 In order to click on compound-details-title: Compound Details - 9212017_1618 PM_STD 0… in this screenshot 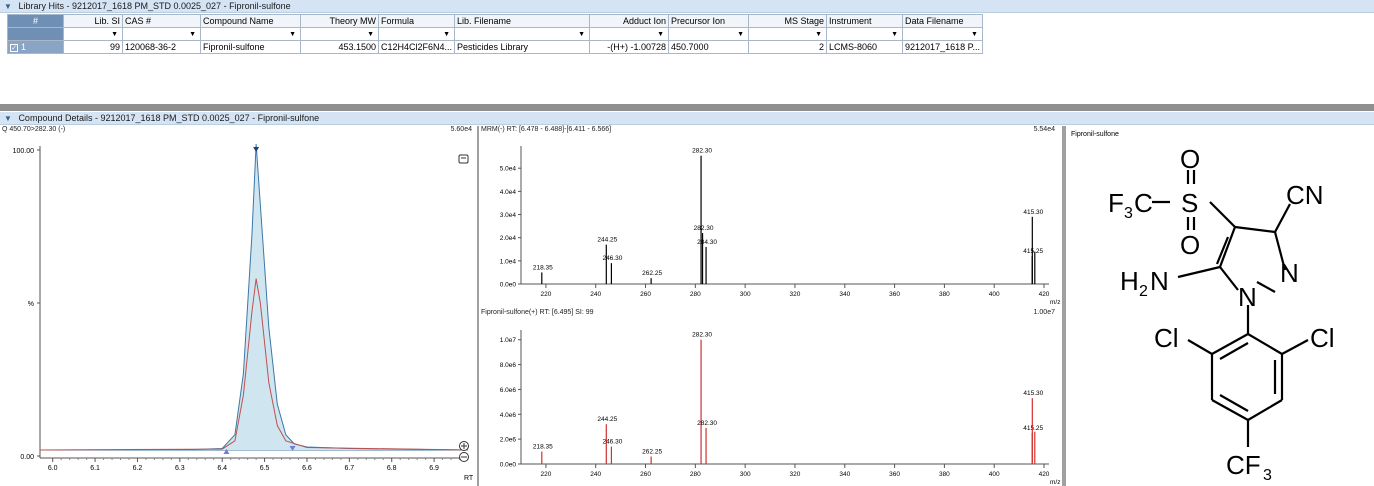, I will do `click(169, 118)`.